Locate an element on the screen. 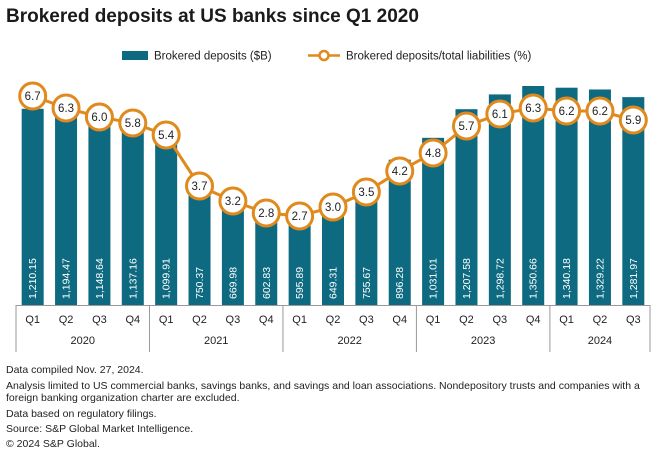 The height and width of the screenshot is (463, 660). ratio-value-label: 2.7 is located at coordinates (300, 217).